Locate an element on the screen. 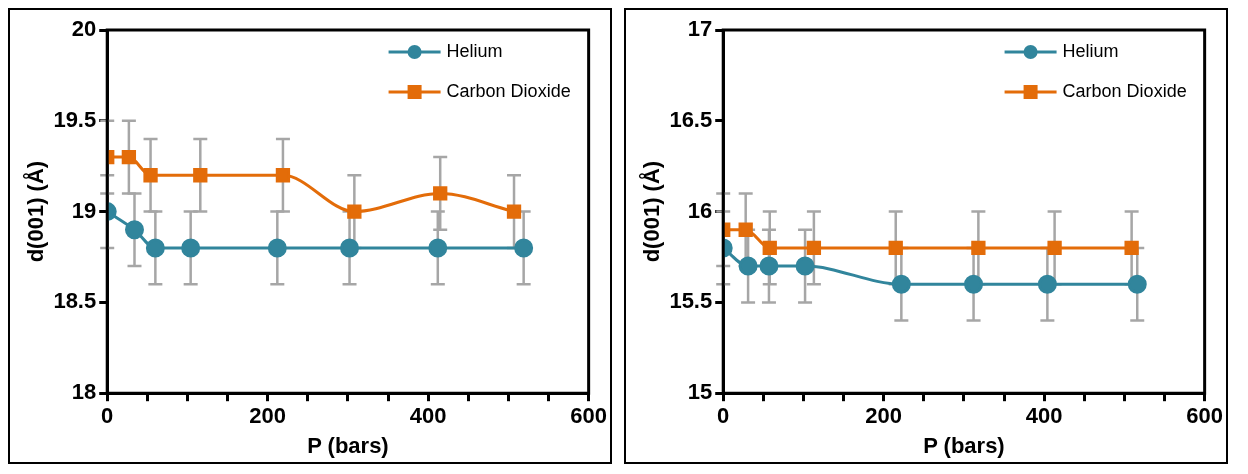 This screenshot has width=1248, height=474. y-tick-label: 20 is located at coordinates (84, 29).